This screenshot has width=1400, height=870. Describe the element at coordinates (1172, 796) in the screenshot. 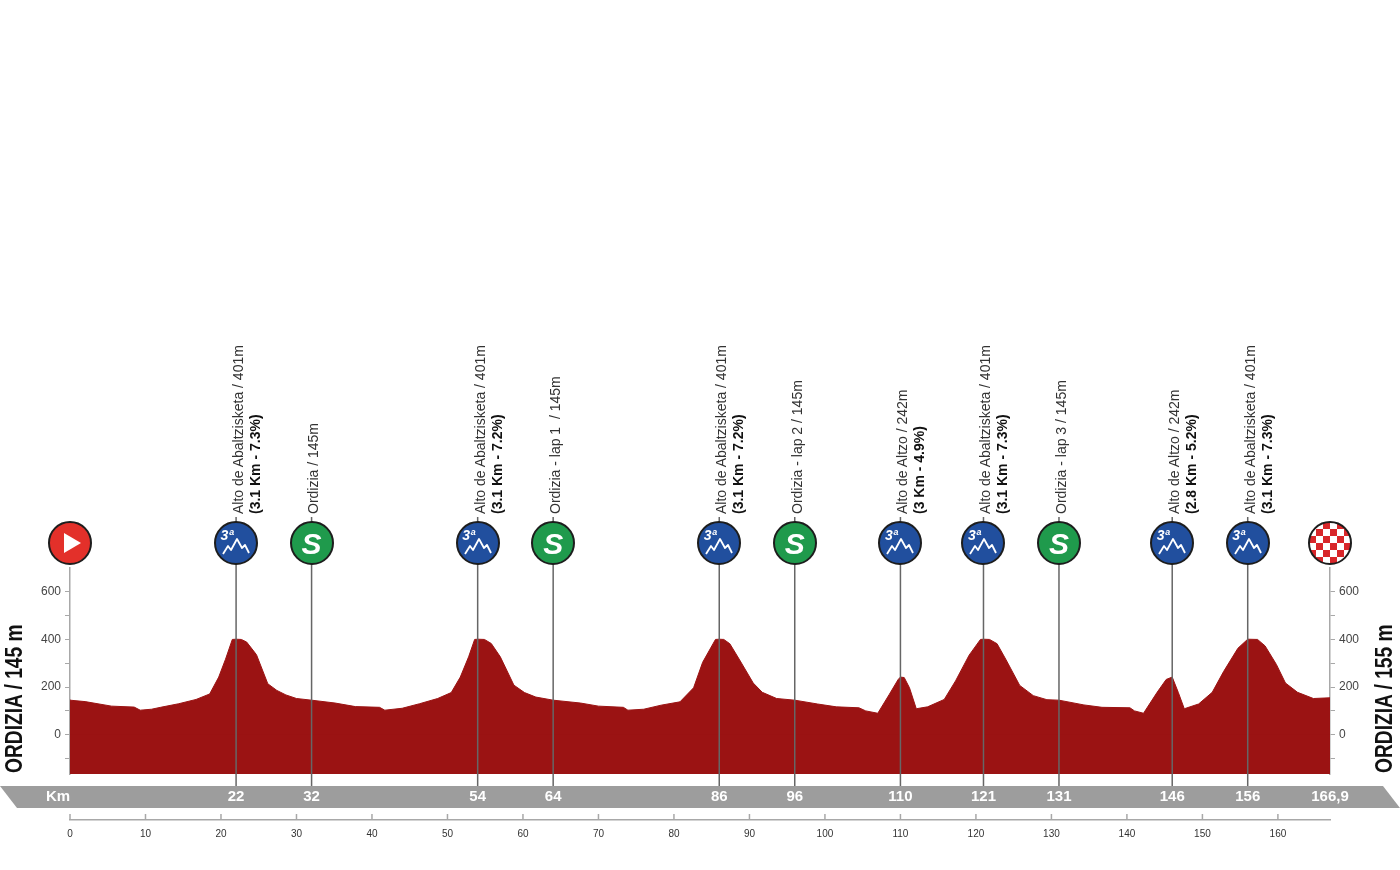

I see `x2-tick-label: 146` at that location.